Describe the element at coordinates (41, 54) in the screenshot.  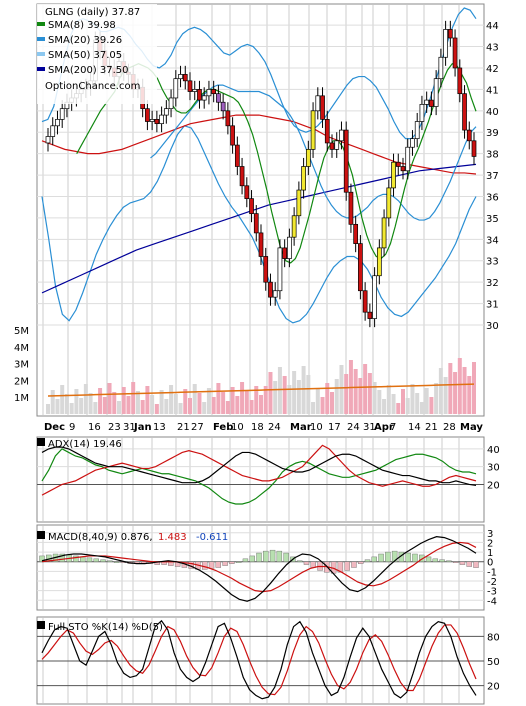
I see `legend-swatch-sma50` at that location.